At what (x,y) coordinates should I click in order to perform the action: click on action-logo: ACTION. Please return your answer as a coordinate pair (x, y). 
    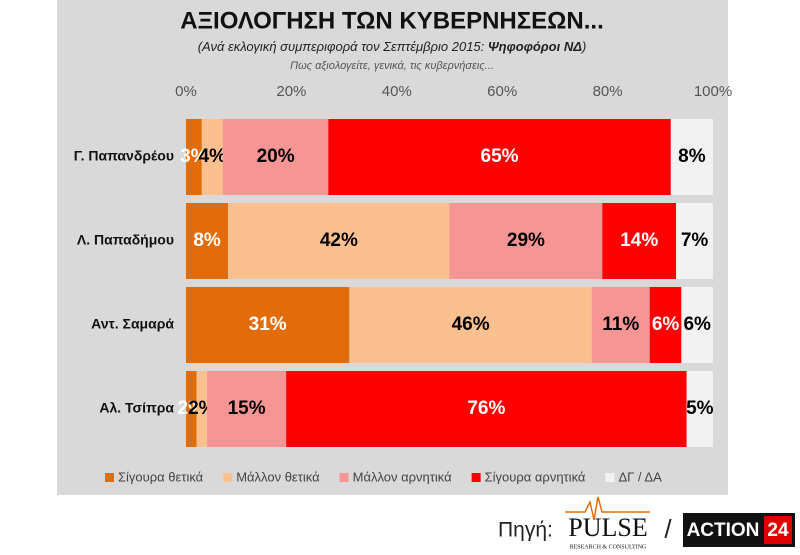
    Looking at the image, I should click on (723, 530).